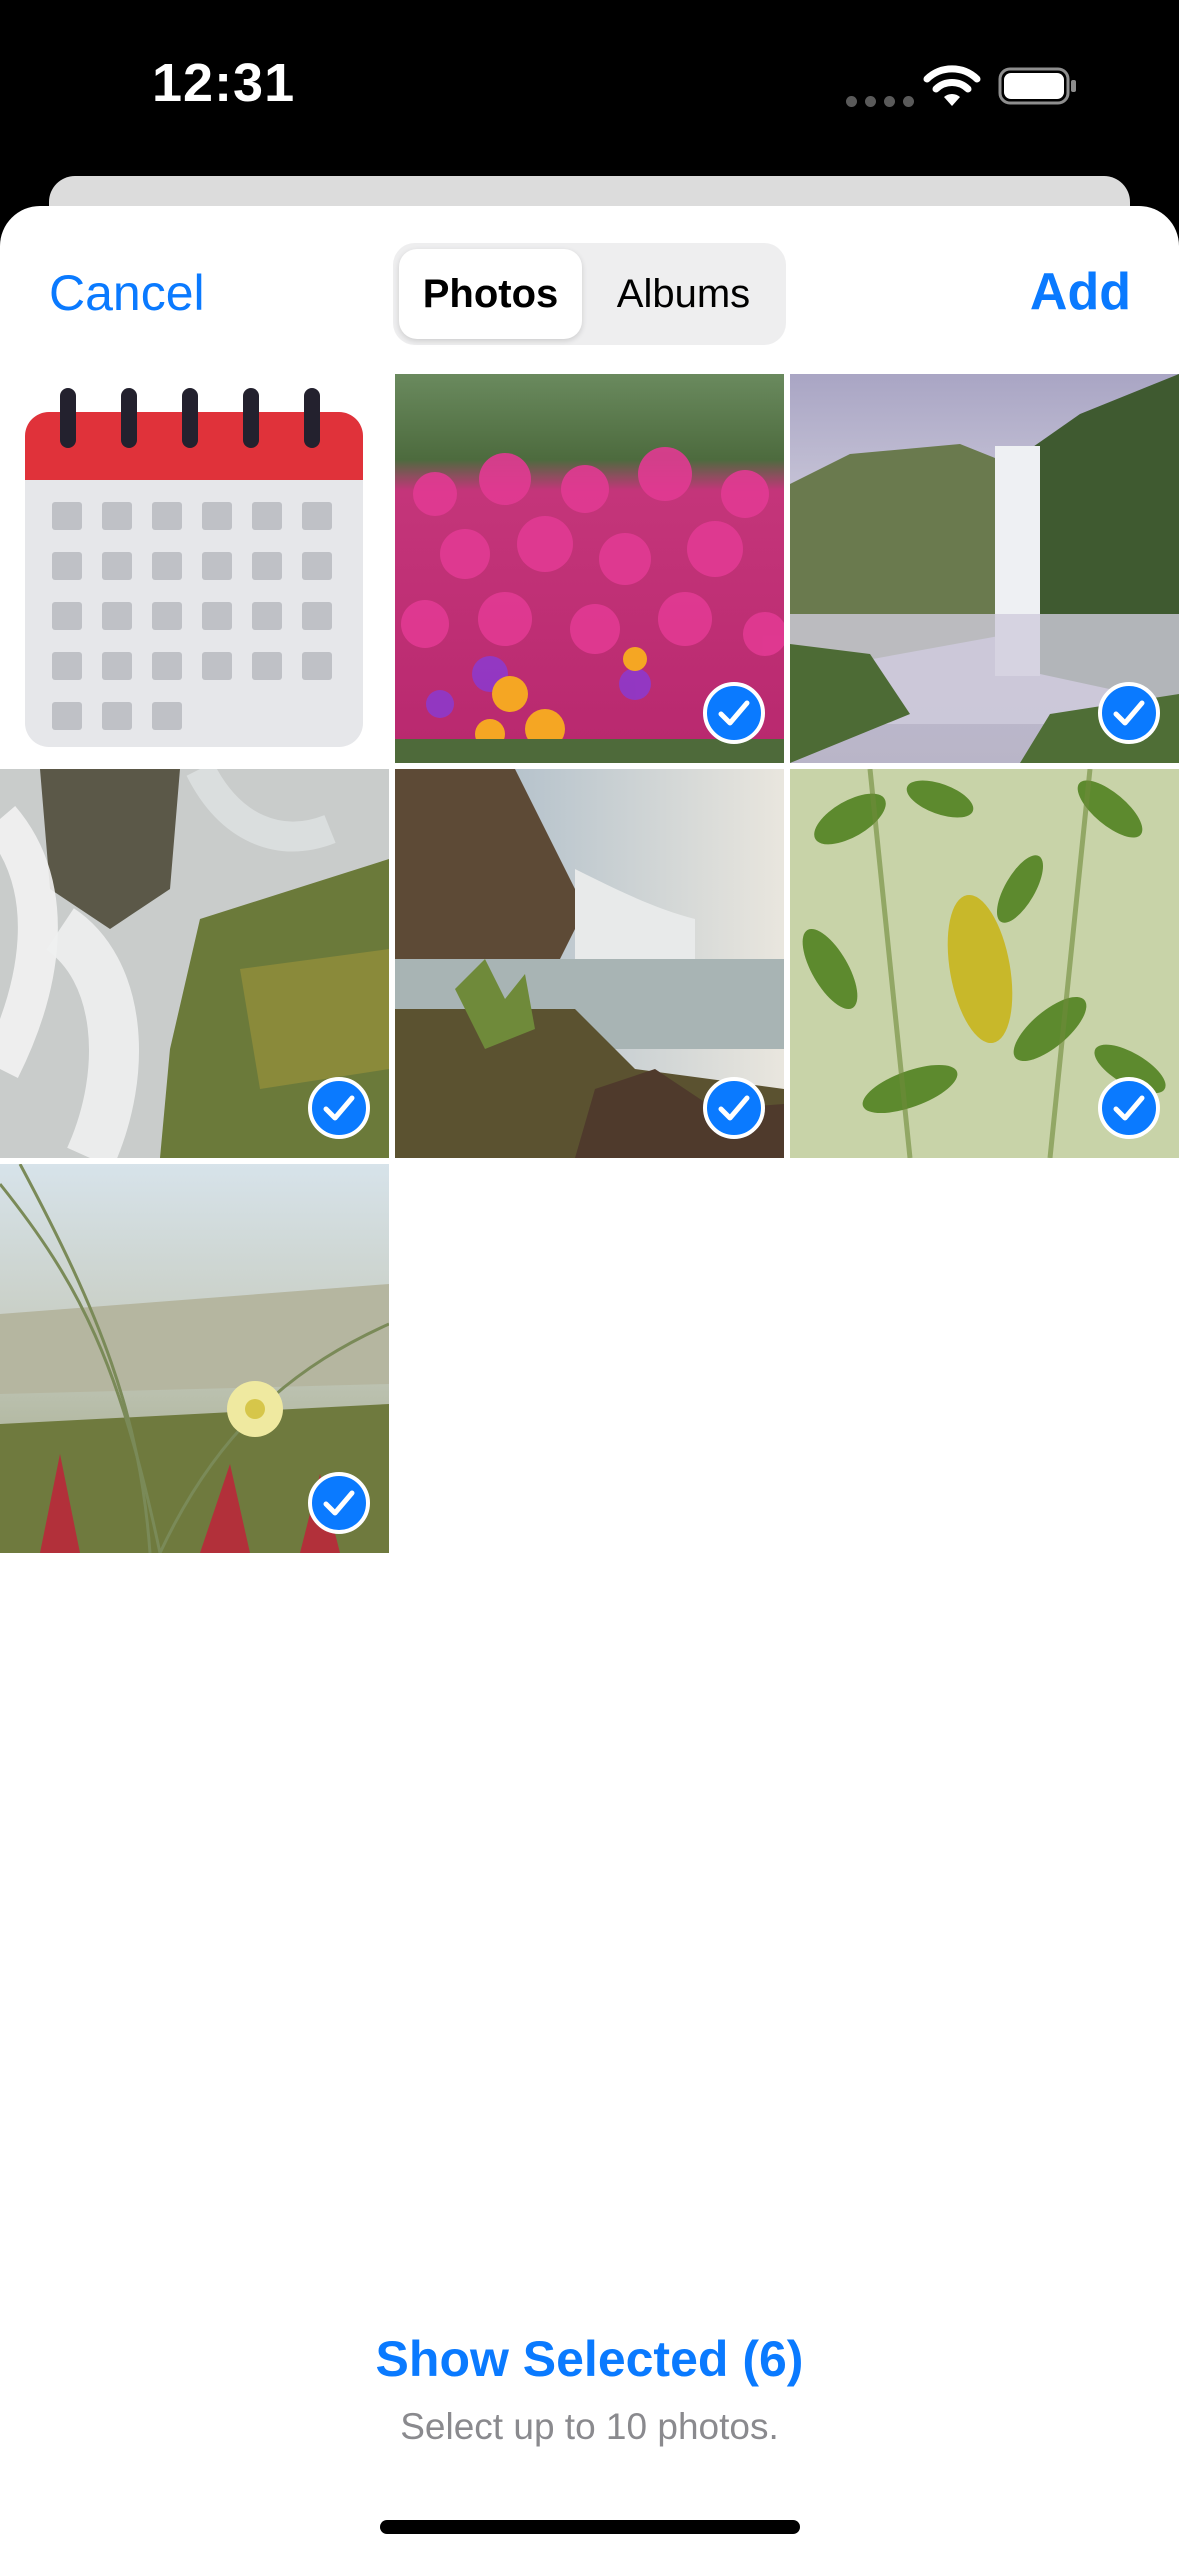 The width and height of the screenshot is (1179, 2556). What do you see at coordinates (590, 2527) in the screenshot?
I see `home-indicator` at bounding box center [590, 2527].